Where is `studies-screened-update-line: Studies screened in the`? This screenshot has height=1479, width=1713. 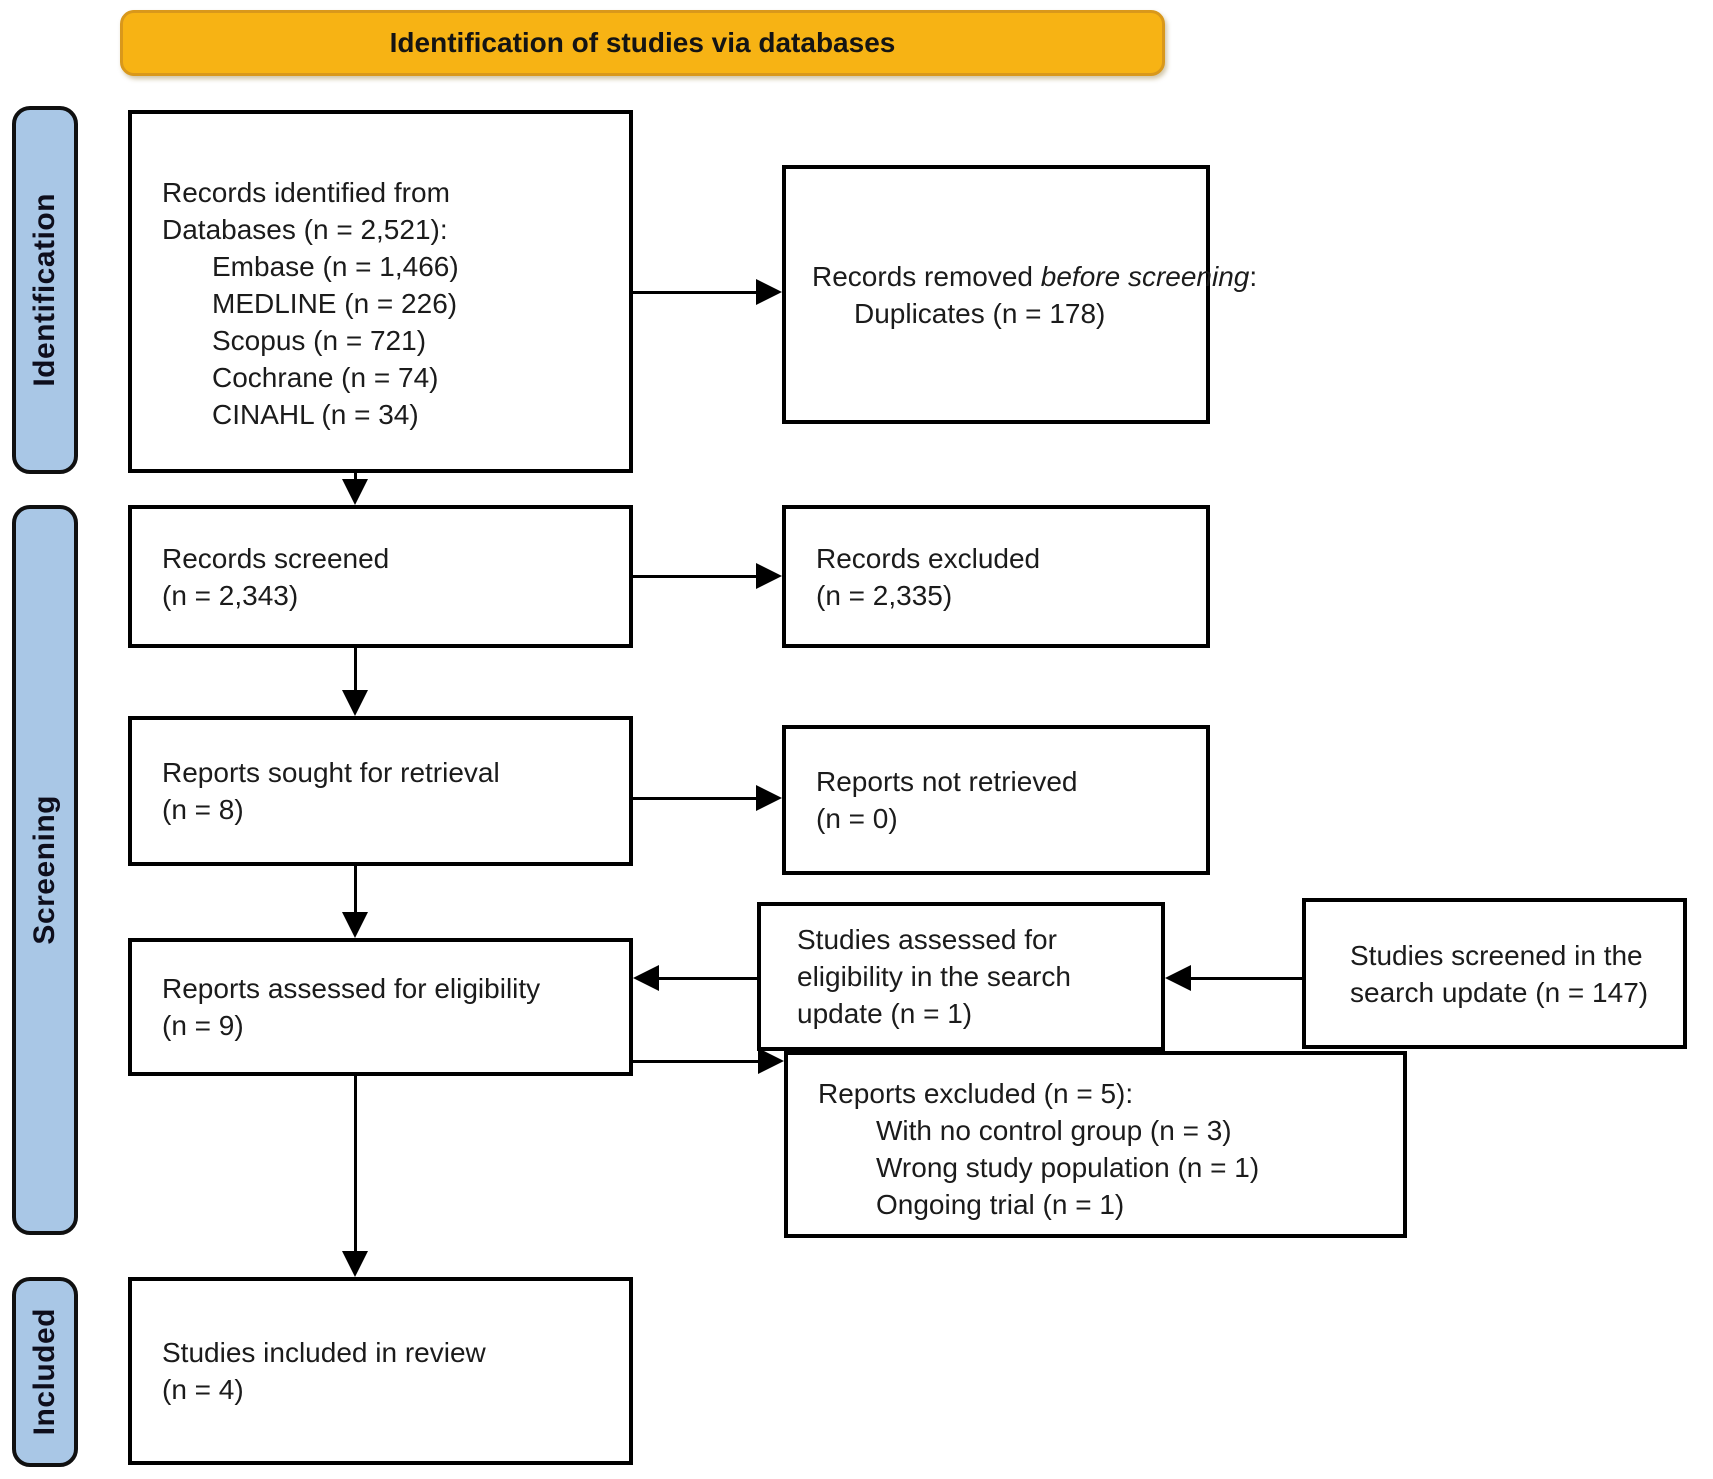
studies-screened-update-line: Studies screened in the is located at coordinates (1496, 955).